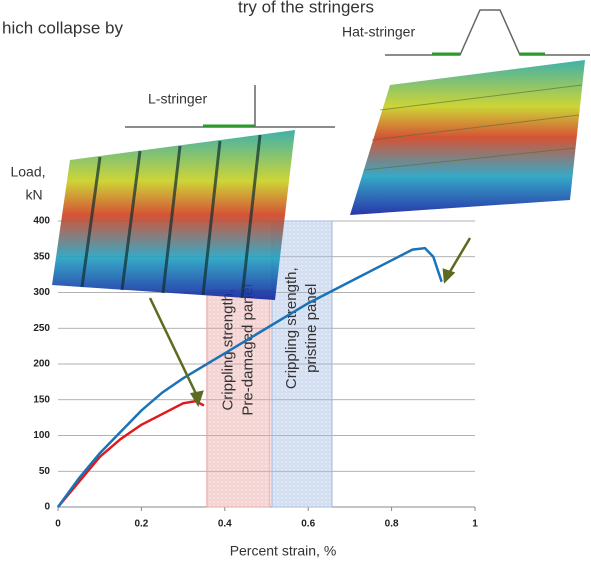 Image resolution: width=591 pixels, height=562 pixels. What do you see at coordinates (41, 221) in the screenshot?
I see `y-tick-label: 400` at bounding box center [41, 221].